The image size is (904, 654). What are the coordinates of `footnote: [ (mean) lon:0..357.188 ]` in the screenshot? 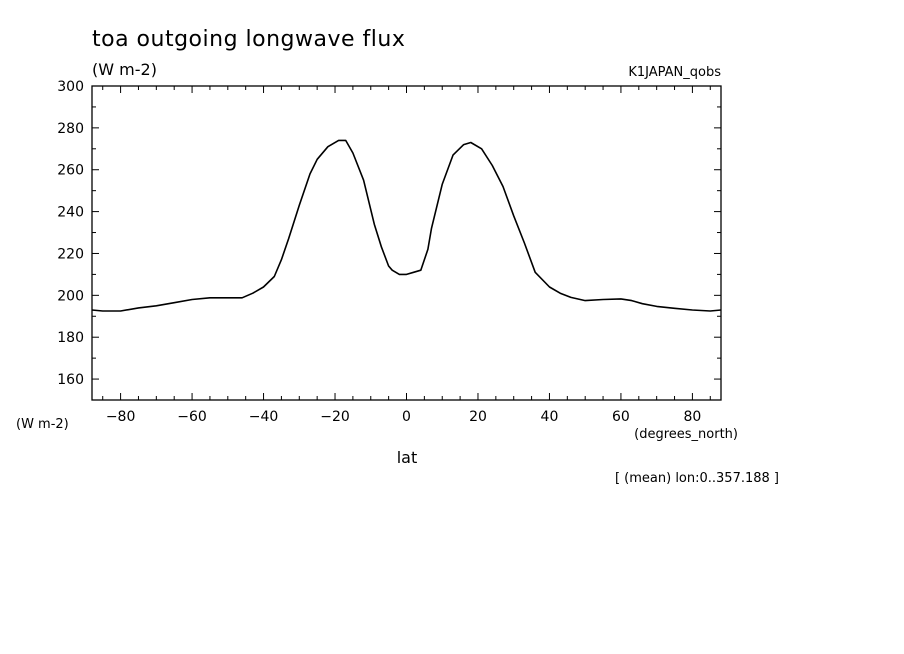 It's located at (697, 478).